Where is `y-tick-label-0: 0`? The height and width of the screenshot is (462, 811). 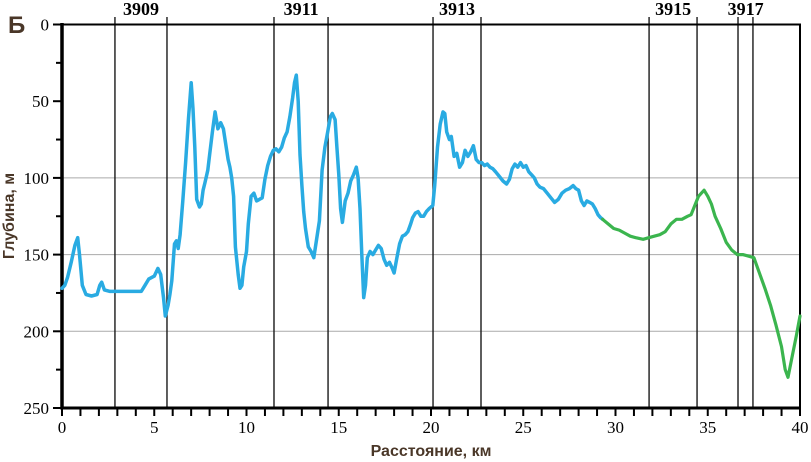 y-tick-label-0: 0 is located at coordinates (45, 25).